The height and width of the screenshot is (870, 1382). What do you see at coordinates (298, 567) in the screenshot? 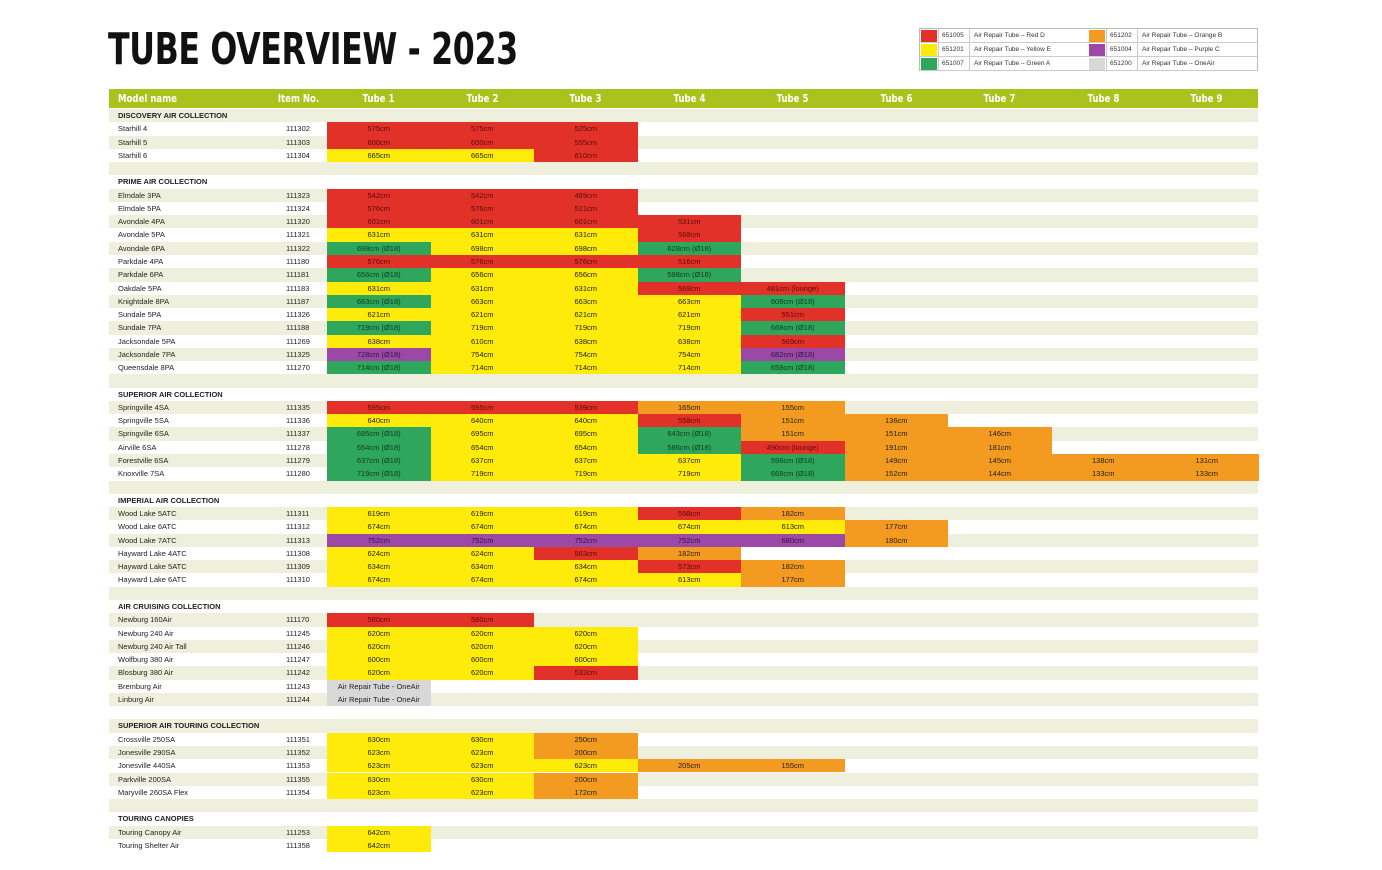
I see `item-number: 111309` at bounding box center [298, 567].